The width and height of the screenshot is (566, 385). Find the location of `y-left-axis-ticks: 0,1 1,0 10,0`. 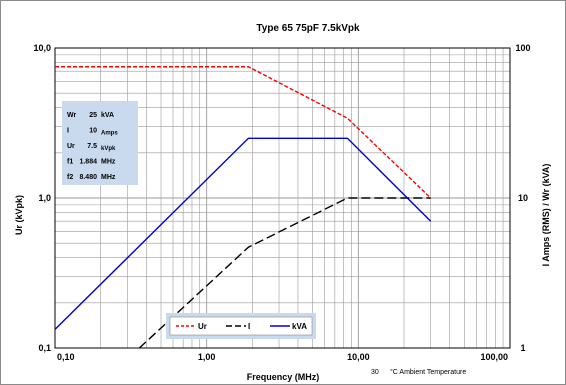

y-left-axis-ticks: 0,1 1,0 10,0 is located at coordinates (42, 198).